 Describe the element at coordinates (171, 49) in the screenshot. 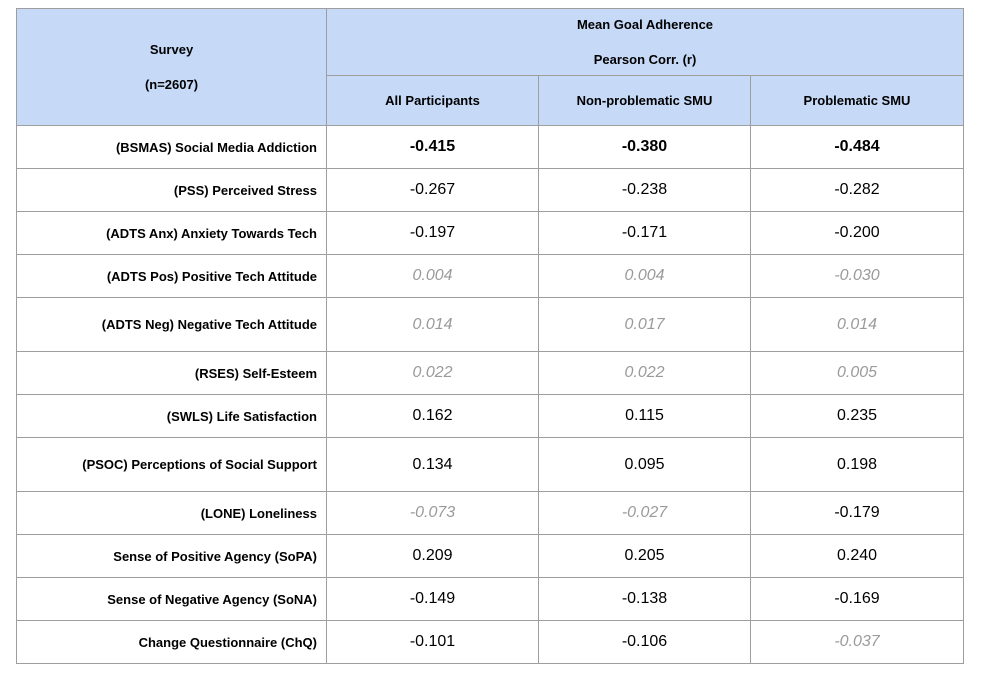

I see `survey-label: Survey` at that location.